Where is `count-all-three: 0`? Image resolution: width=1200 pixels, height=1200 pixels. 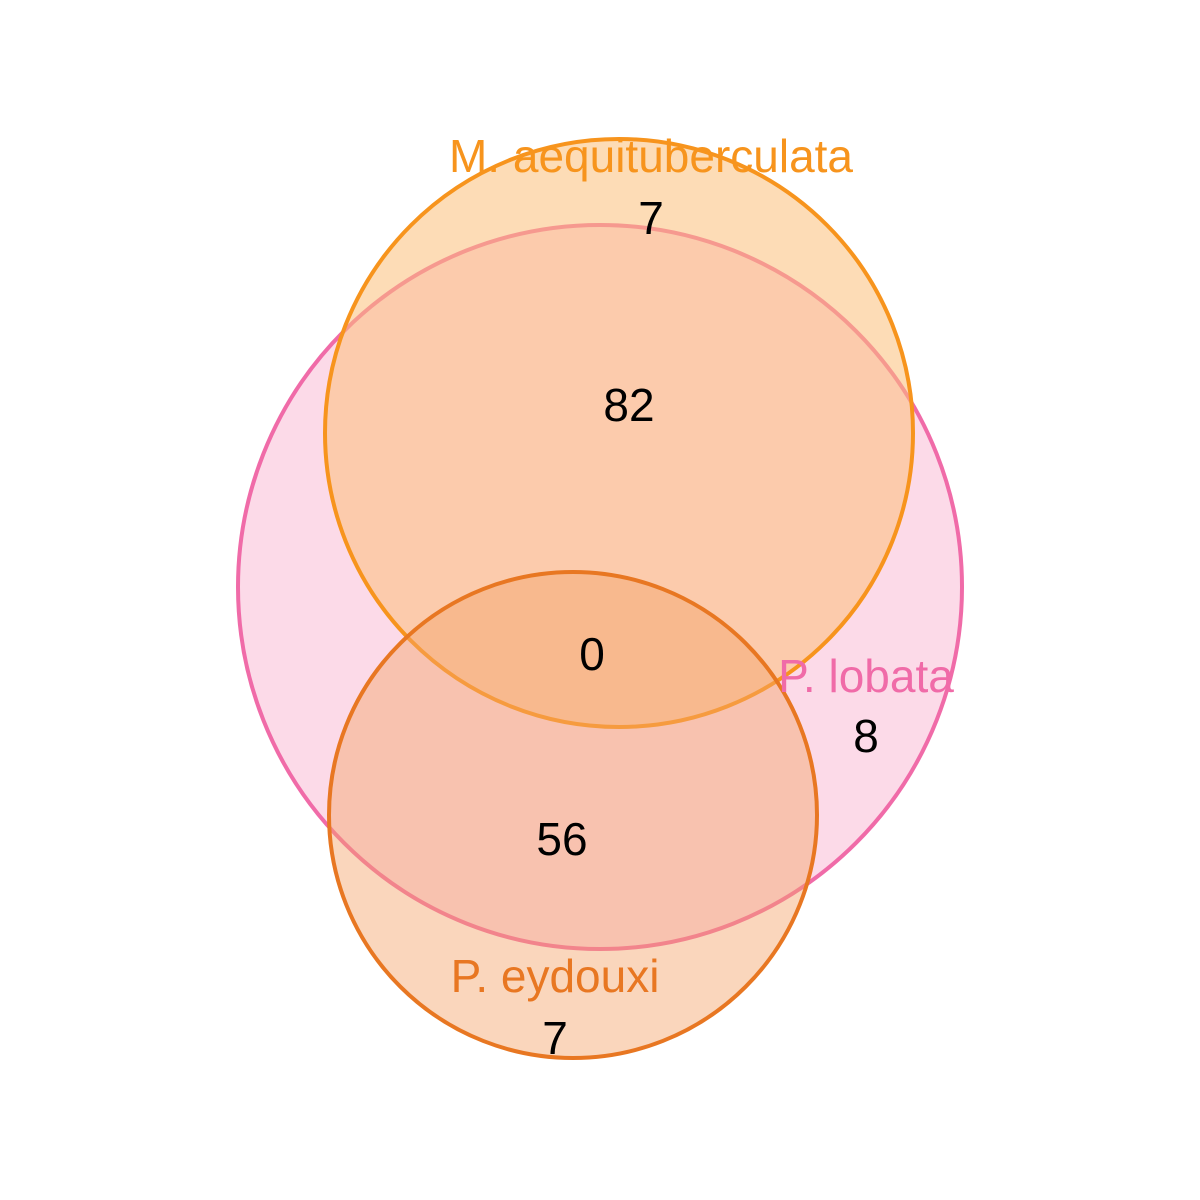
count-all-three: 0 is located at coordinates (592, 654).